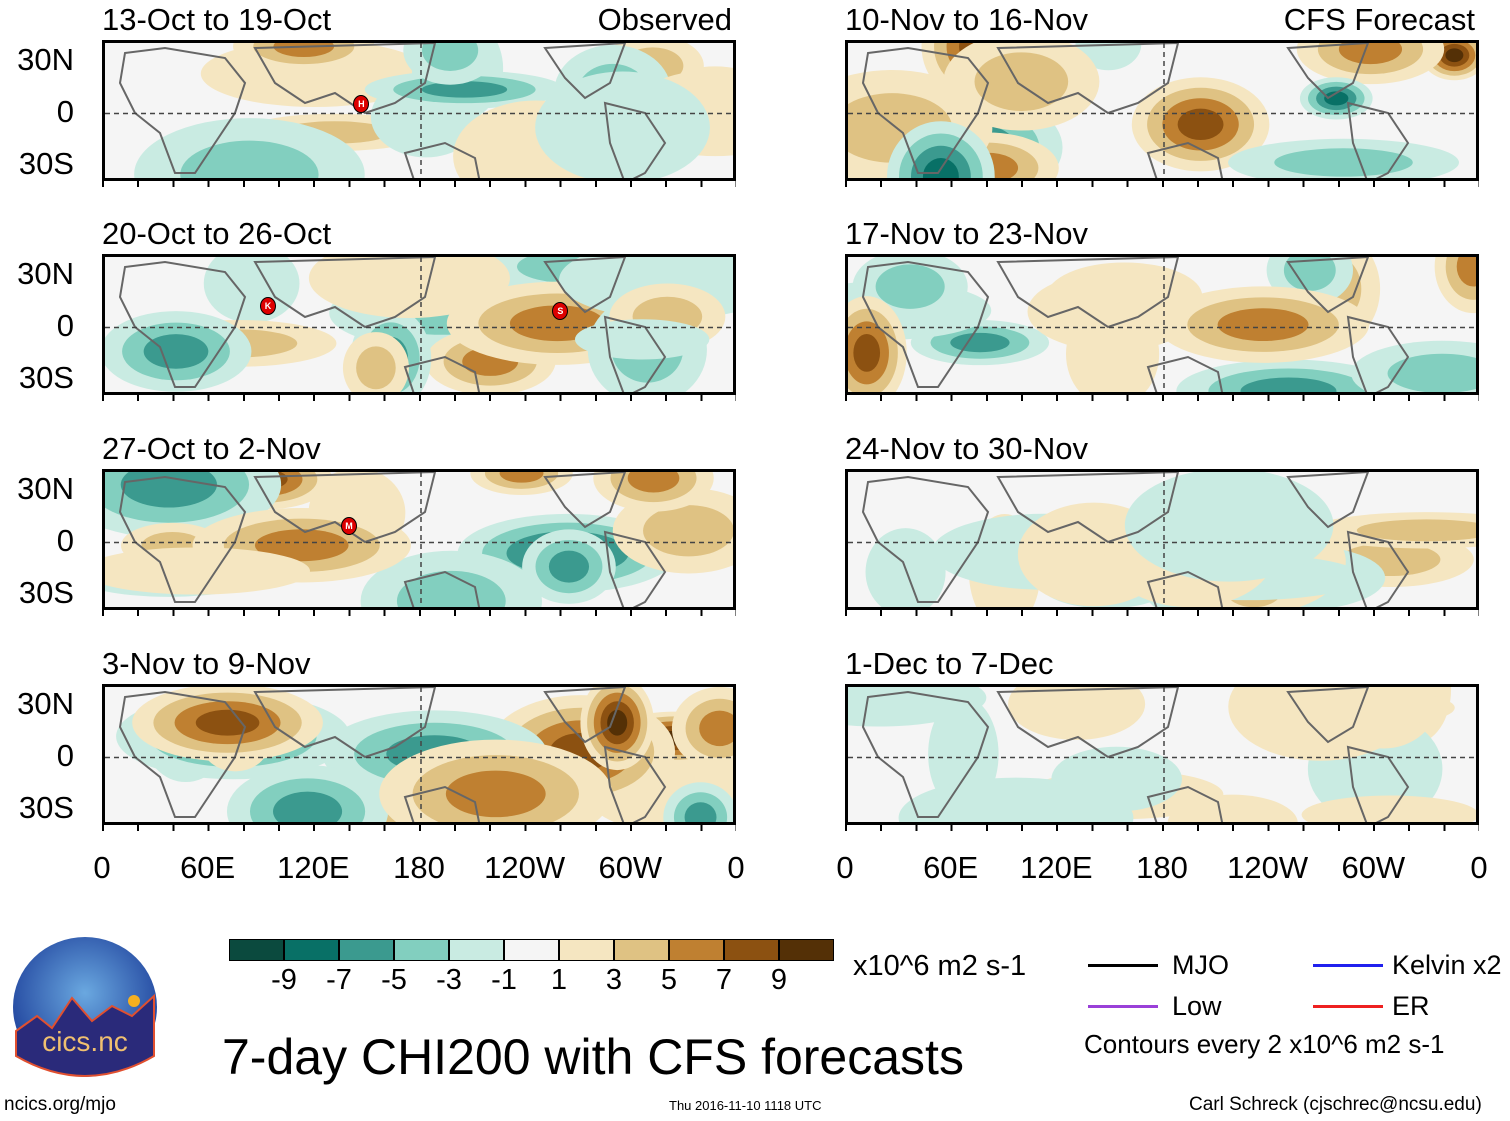  What do you see at coordinates (504, 980) in the screenshot?
I see `colorbar-label: -1` at bounding box center [504, 980].